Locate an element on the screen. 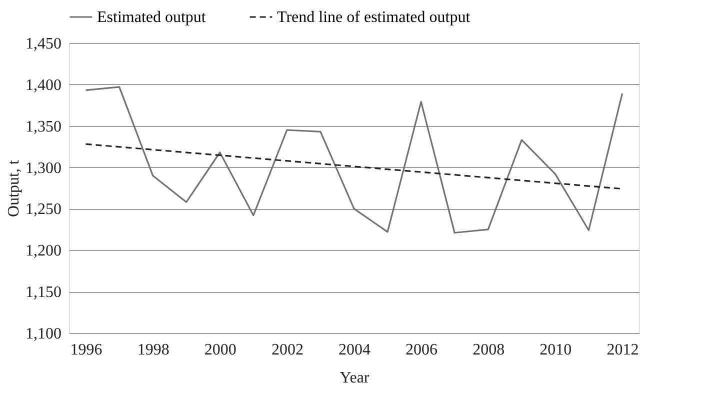 The width and height of the screenshot is (705, 420). y-tick-label: 1,400 is located at coordinates (44, 85).